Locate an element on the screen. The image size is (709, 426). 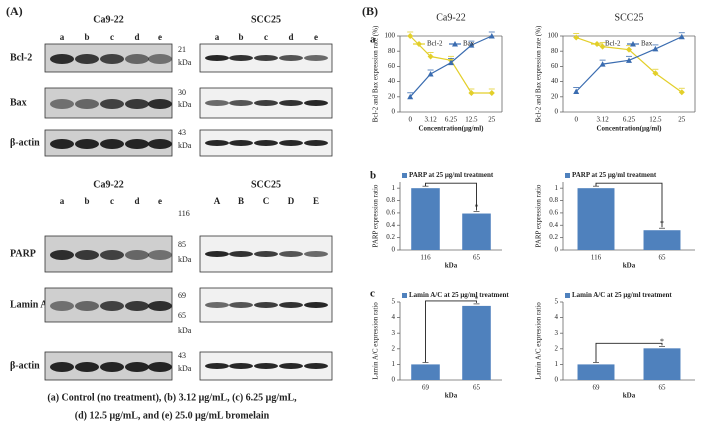
legend-label: PARP at 25 μg/ml treatment is located at coordinates (451, 175).